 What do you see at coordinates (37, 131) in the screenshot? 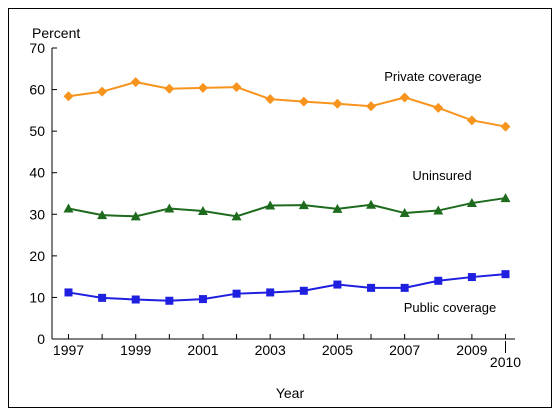
I see `y-tick-label: 50` at bounding box center [37, 131].